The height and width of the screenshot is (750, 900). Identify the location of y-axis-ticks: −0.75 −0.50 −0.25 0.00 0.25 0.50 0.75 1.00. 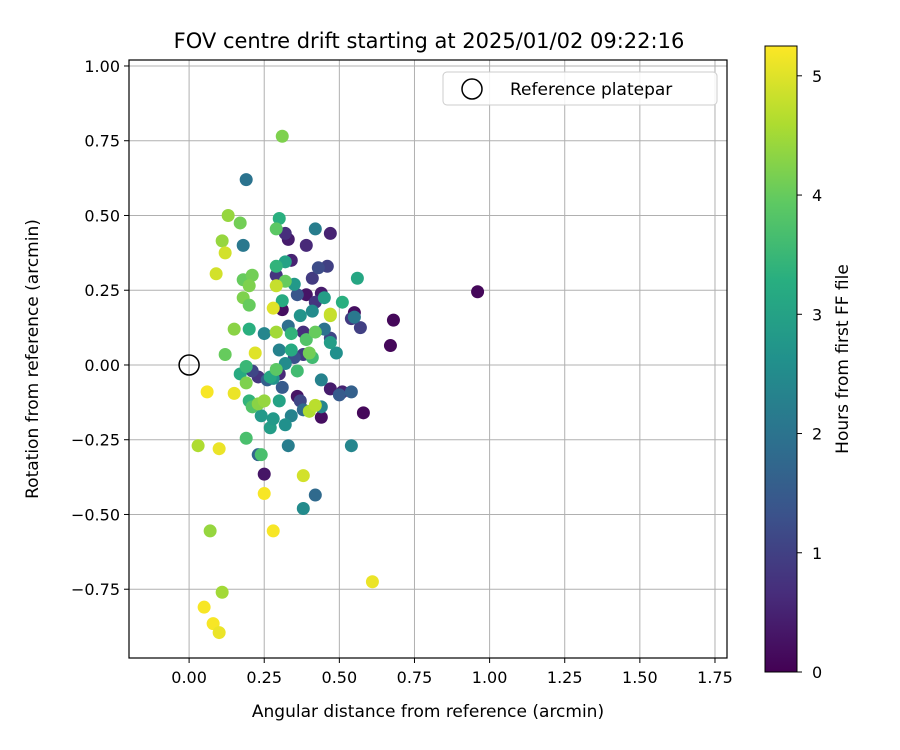
(100, 328).